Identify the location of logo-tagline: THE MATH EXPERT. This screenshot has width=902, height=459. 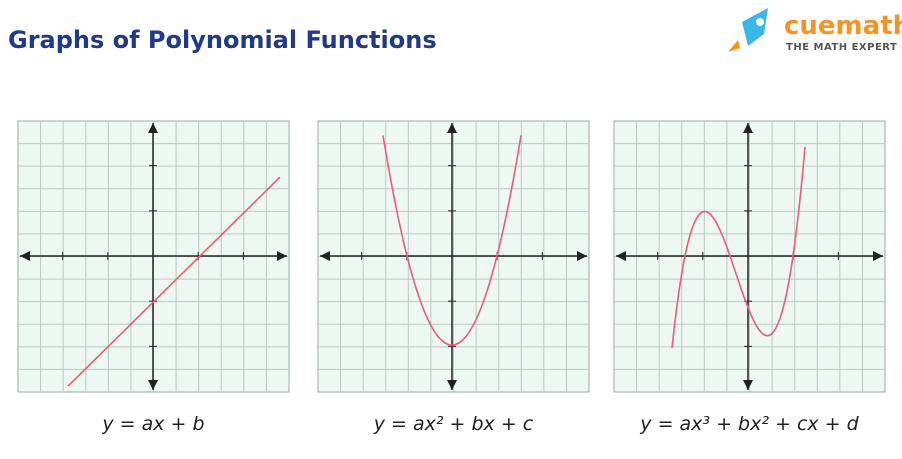
(841, 47).